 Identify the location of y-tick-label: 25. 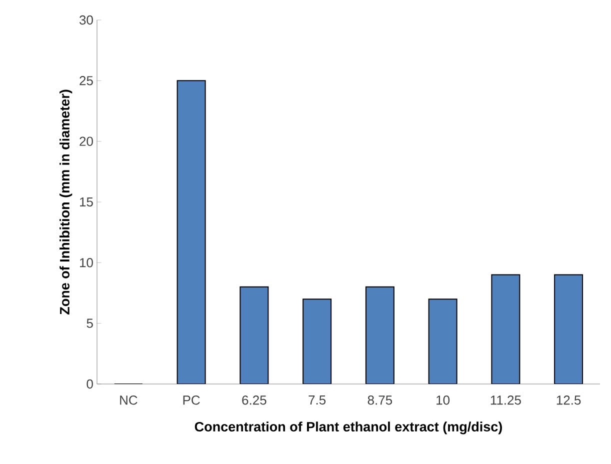
(86, 81).